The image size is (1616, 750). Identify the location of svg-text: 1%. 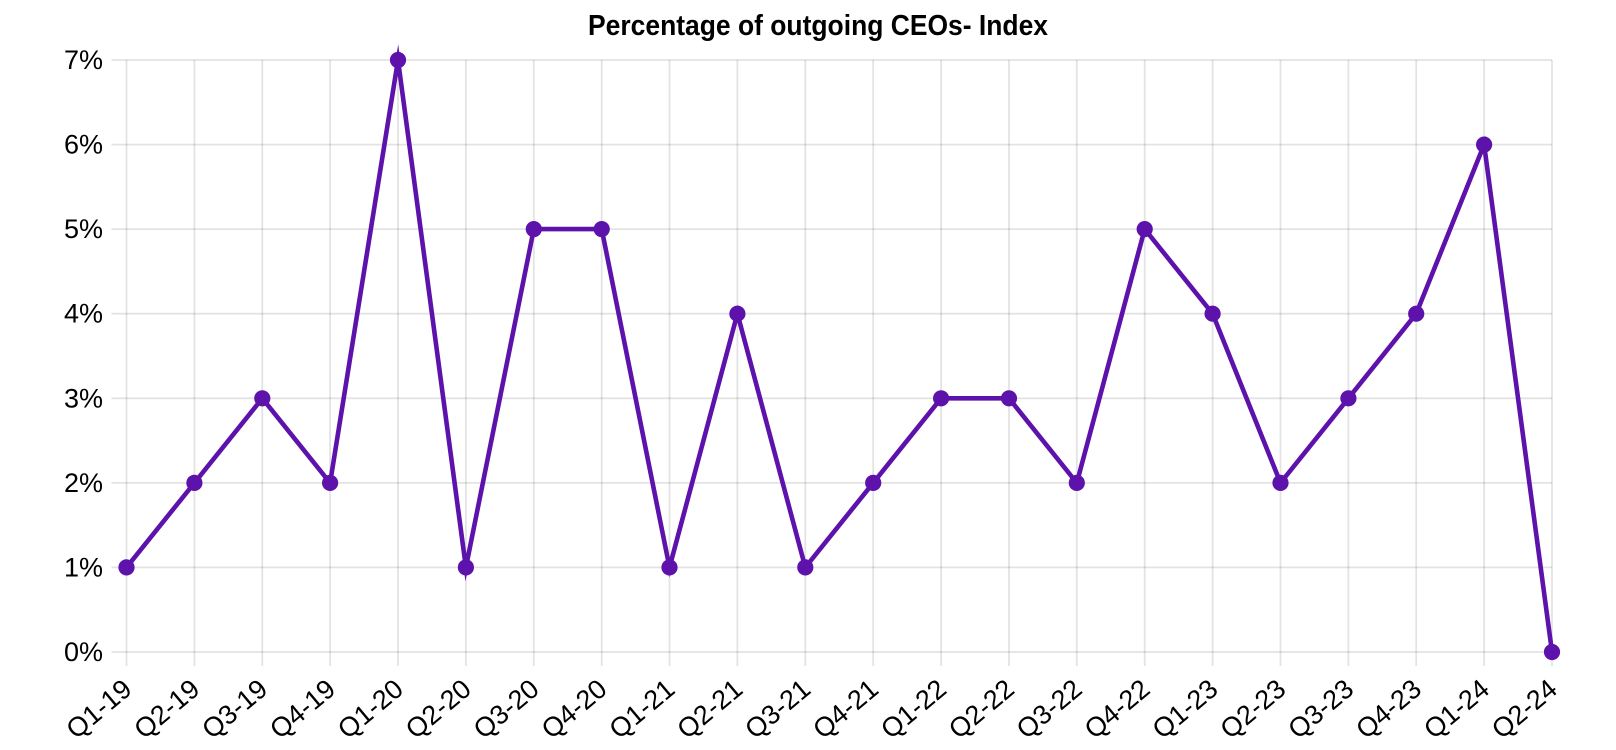
(83, 567).